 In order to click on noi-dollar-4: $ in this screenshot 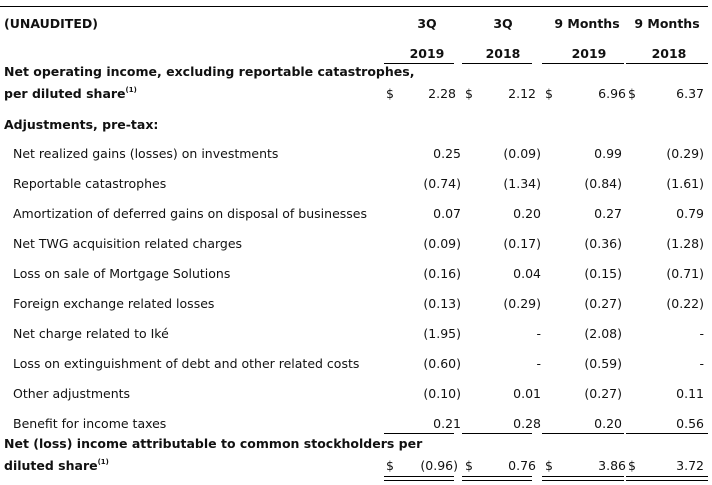, I will do `click(632, 93)`.